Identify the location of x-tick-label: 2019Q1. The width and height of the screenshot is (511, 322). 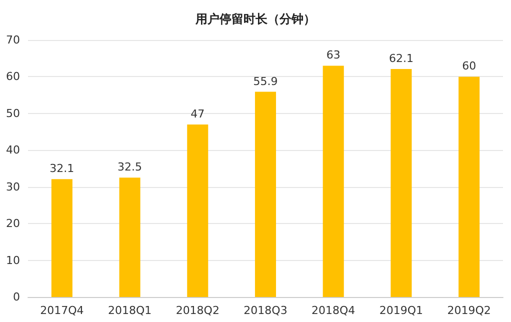
(401, 310).